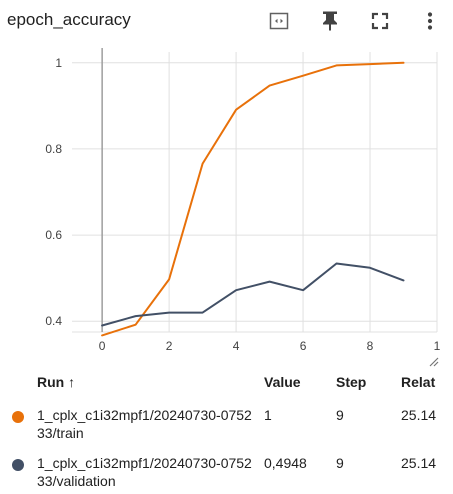  What do you see at coordinates (303, 346) in the screenshot?
I see `x-tick-label: 6` at bounding box center [303, 346].